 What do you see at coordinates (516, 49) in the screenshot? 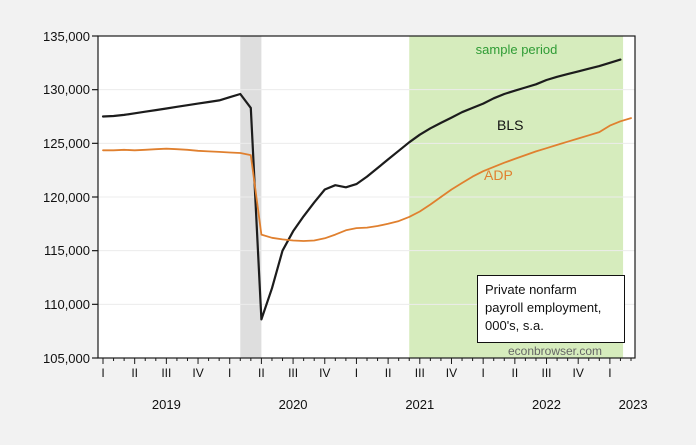
I see `sample-period-label: sample period` at bounding box center [516, 49].